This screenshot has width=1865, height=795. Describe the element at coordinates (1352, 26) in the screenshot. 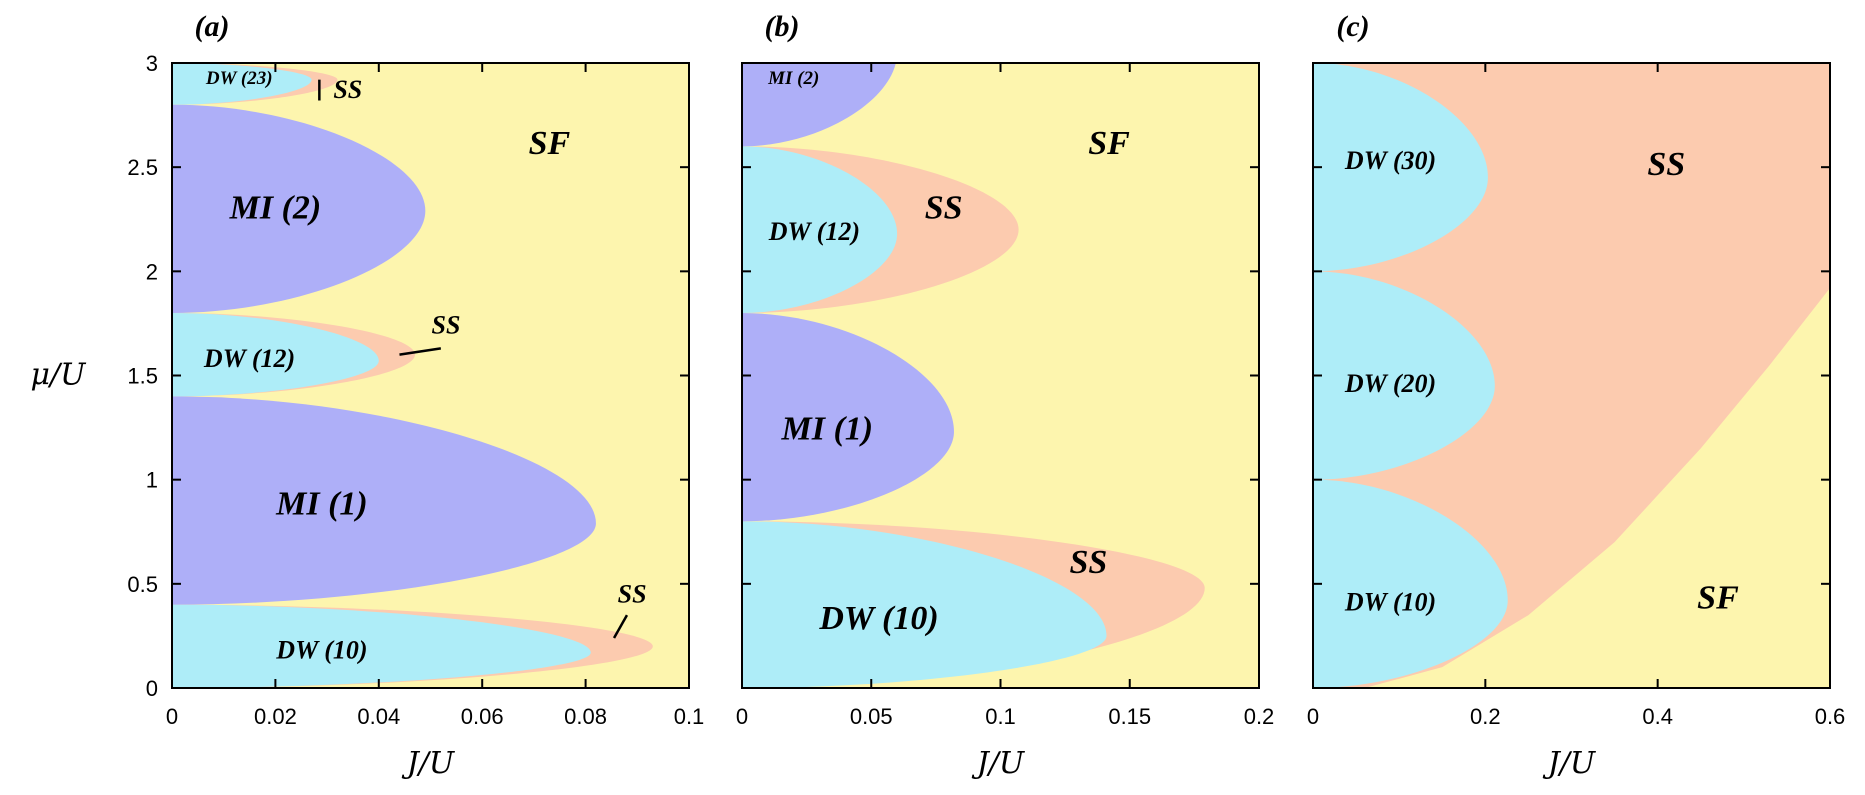

I see `panel-label: (c)` at that location.